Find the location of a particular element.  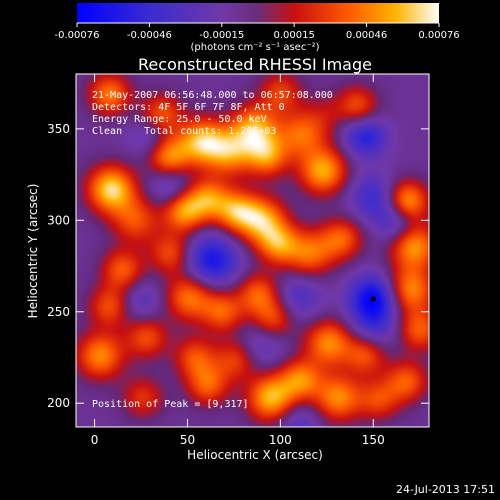

chart-title: Reconstructed RHESSI Image is located at coordinates (255, 64).